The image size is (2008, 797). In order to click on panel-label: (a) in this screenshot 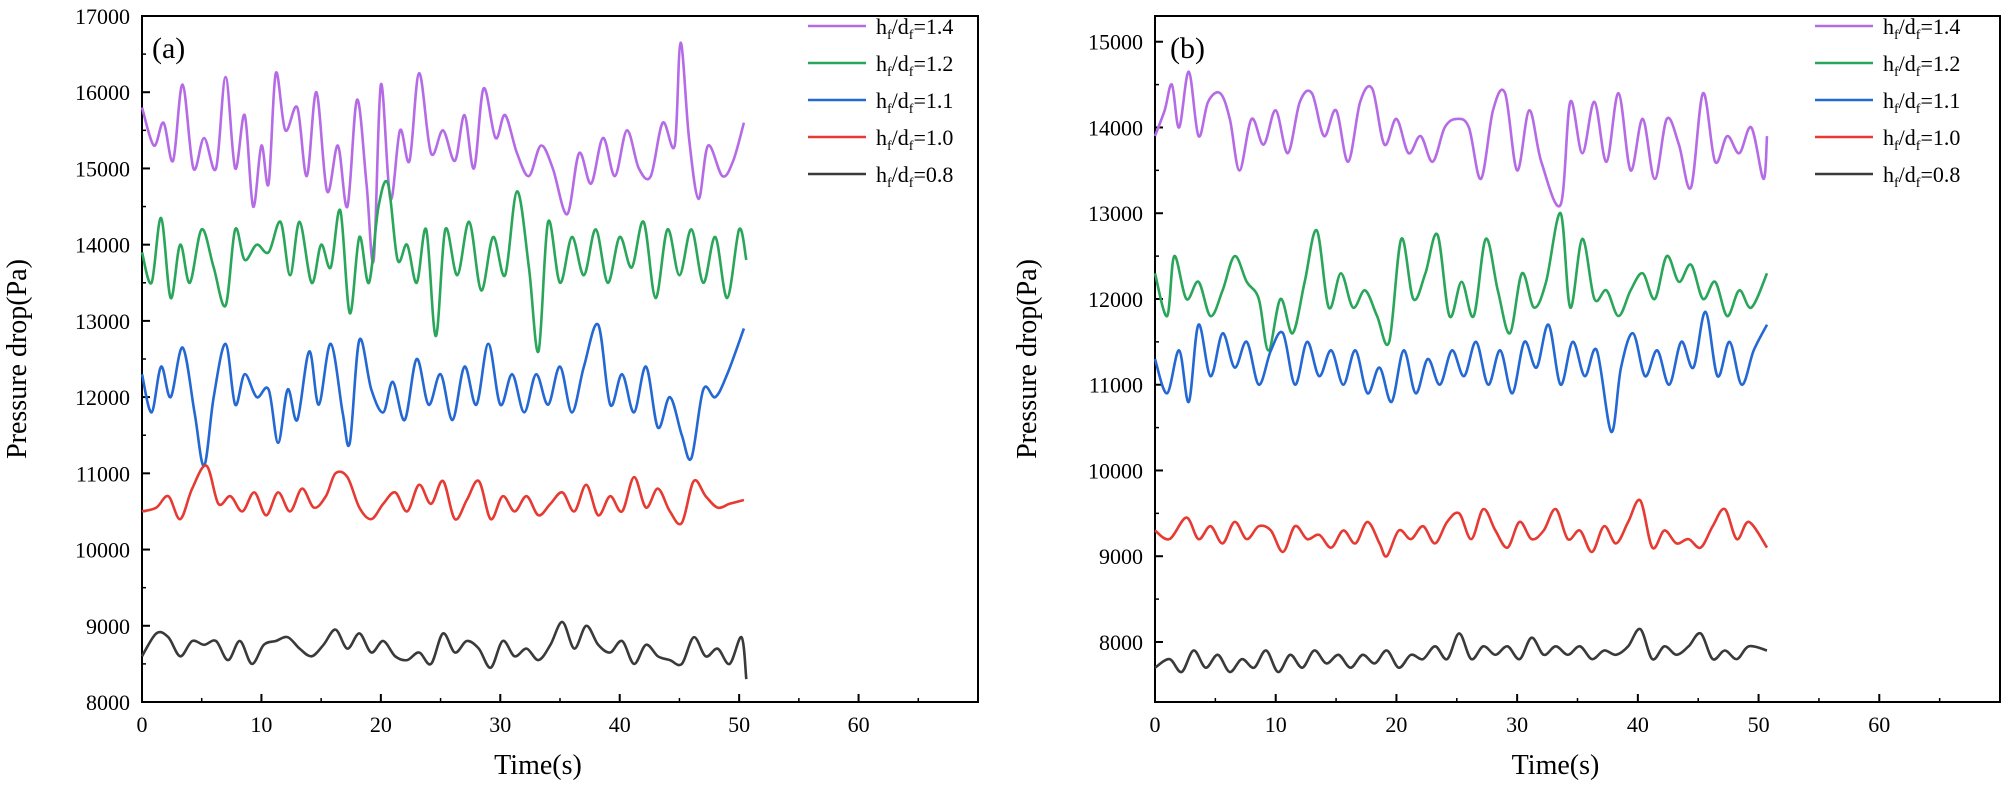, I will do `click(168, 48)`.